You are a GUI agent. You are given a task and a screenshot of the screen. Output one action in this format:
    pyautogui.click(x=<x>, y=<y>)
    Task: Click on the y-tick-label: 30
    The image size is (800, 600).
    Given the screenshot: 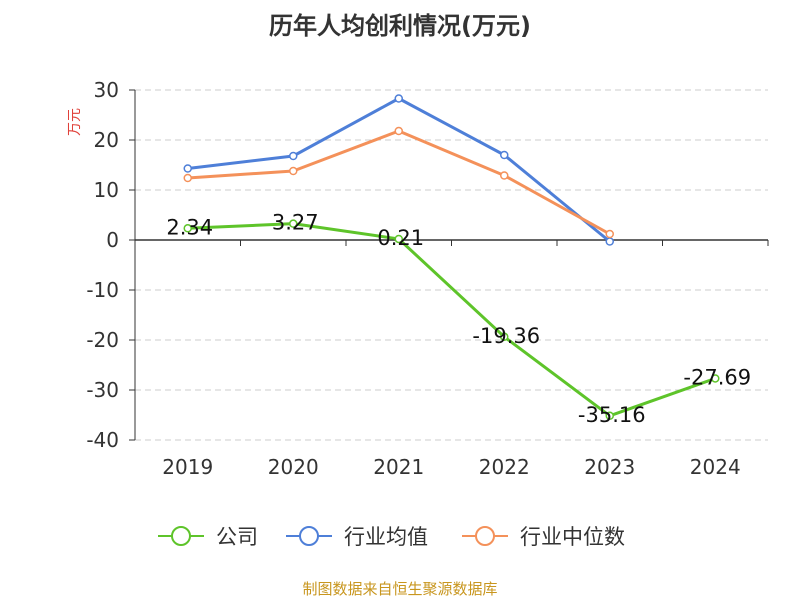 What is the action you would take?
    pyautogui.click(x=106, y=90)
    